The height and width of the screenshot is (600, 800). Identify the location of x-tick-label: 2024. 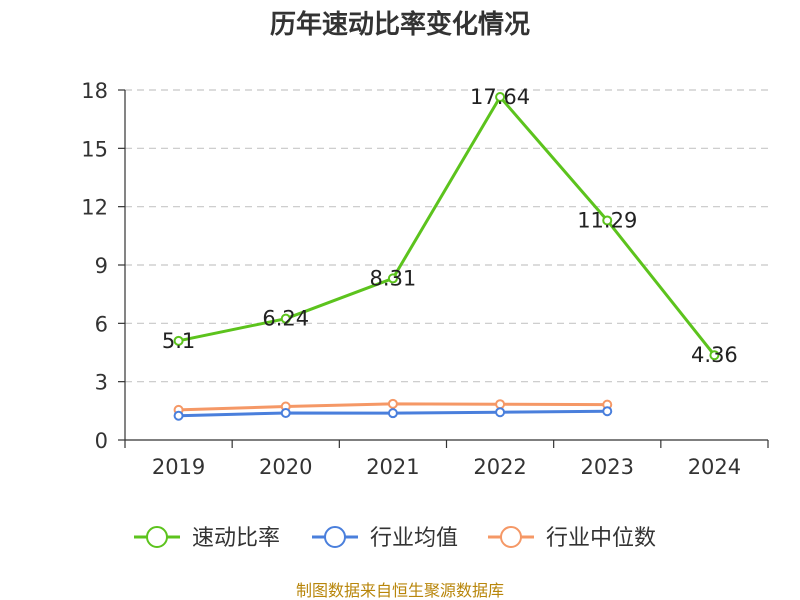
(714, 467).